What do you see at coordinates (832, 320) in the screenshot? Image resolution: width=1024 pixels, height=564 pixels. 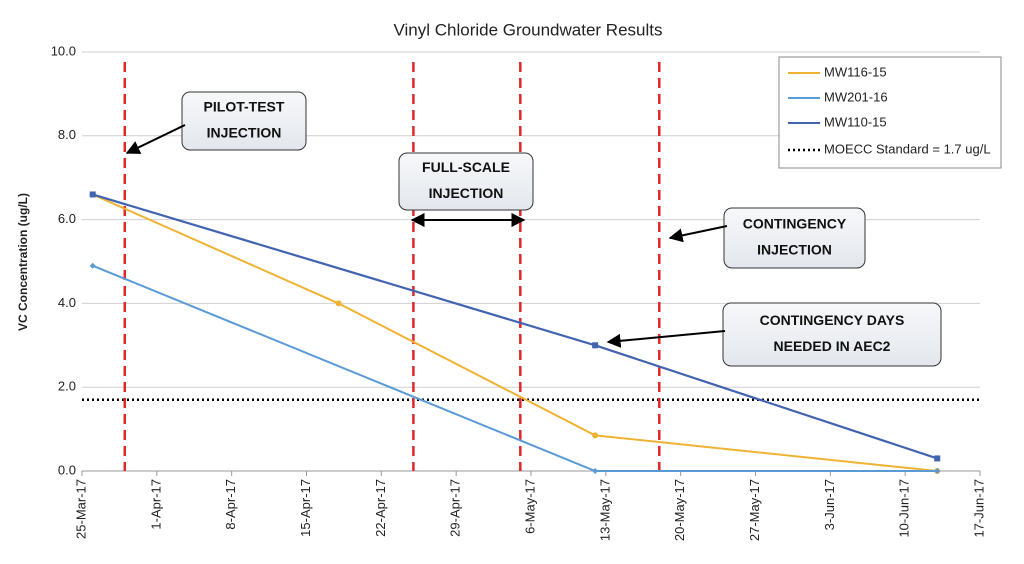 I see `annotation-text: CONTINGENCY DAYS` at bounding box center [832, 320].